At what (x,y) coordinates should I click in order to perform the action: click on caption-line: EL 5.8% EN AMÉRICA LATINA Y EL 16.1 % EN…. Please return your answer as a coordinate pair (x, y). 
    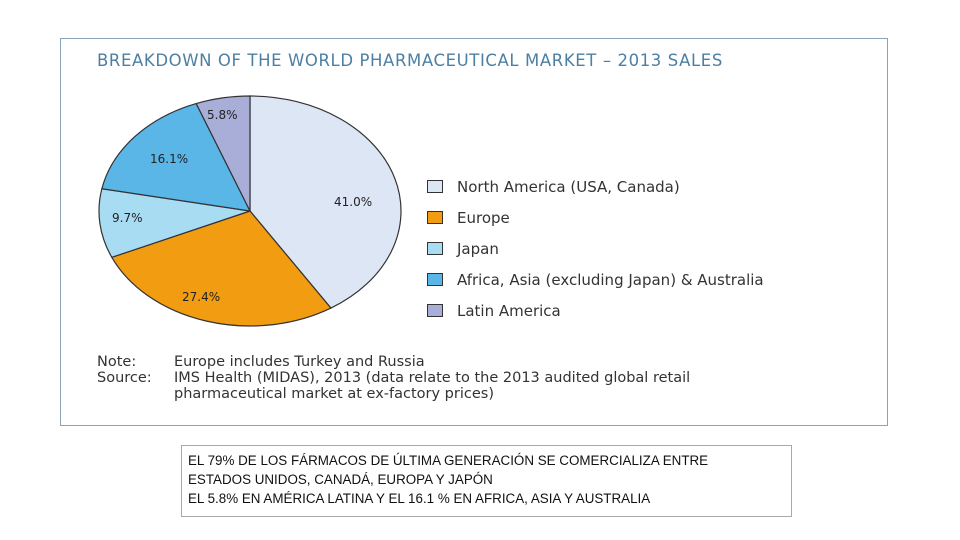
    Looking at the image, I should click on (419, 498).